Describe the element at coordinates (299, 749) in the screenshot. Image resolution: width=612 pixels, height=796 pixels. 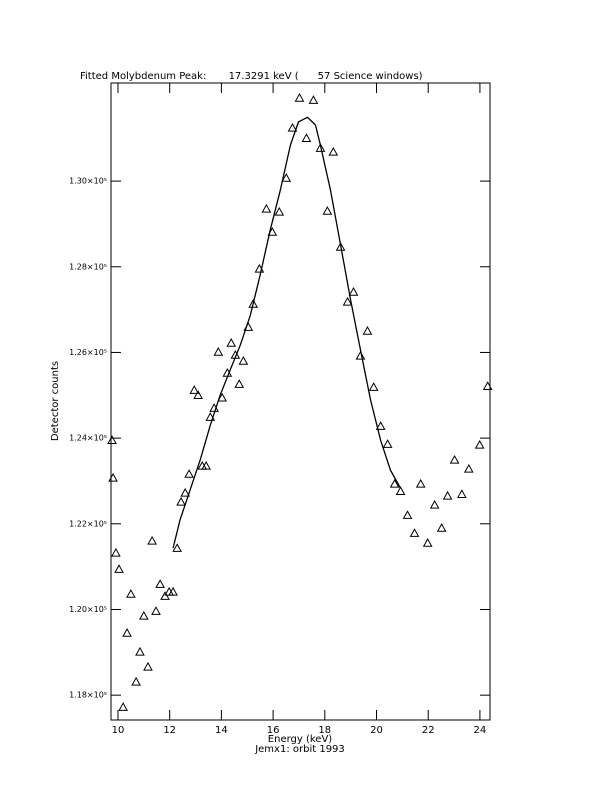
I see `subtitle: Jemx1: orbit 1993` at that location.